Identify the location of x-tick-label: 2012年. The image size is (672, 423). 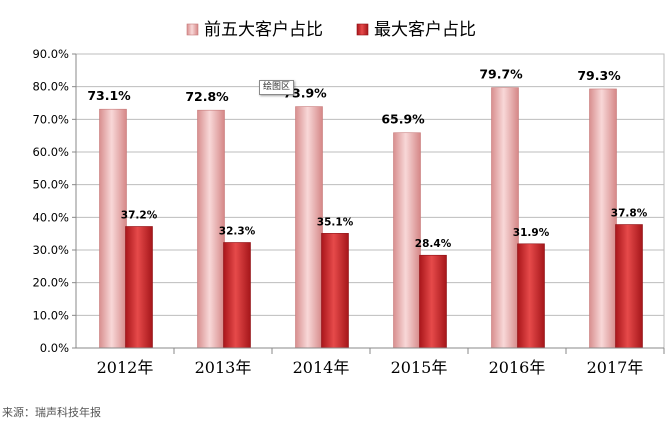
(125, 367).